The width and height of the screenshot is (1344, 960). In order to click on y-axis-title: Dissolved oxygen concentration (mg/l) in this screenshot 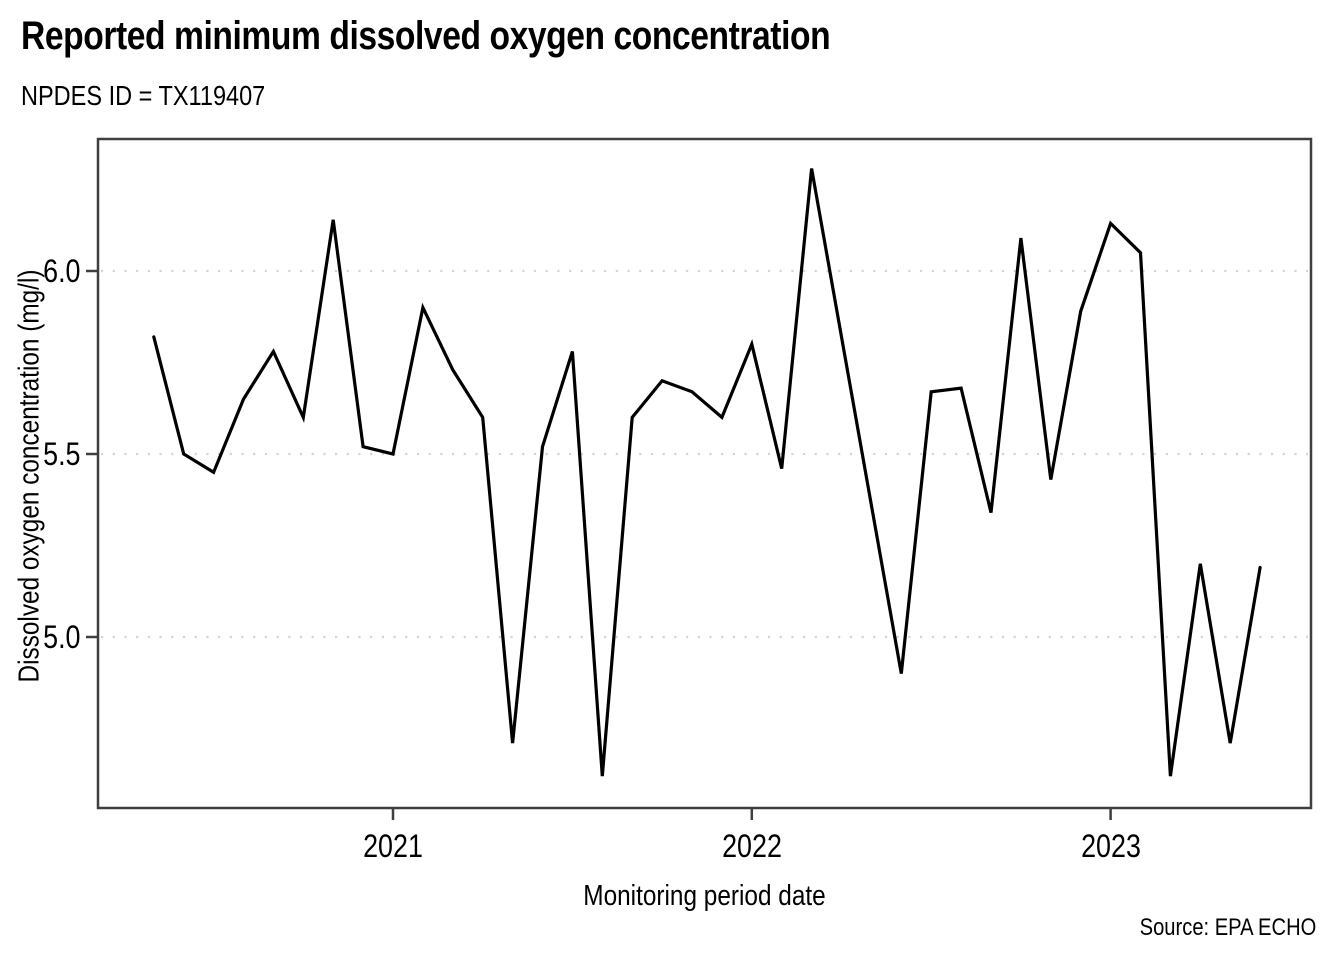, I will do `click(29, 476)`.